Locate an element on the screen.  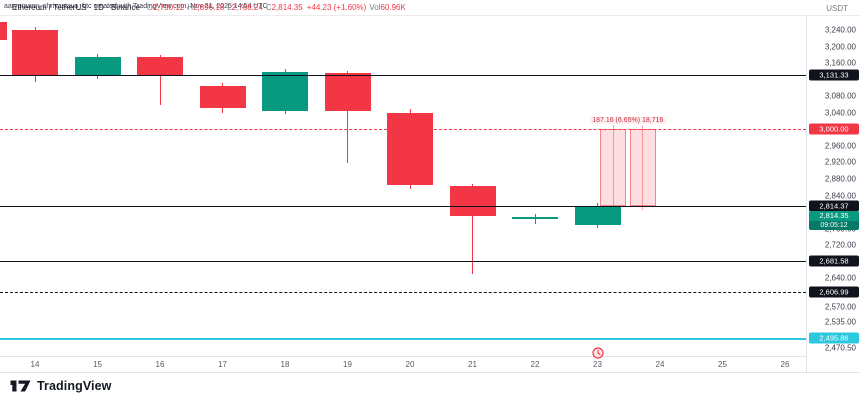
ohlc-low-value: 2,768.24 is located at coordinates (247, 7).